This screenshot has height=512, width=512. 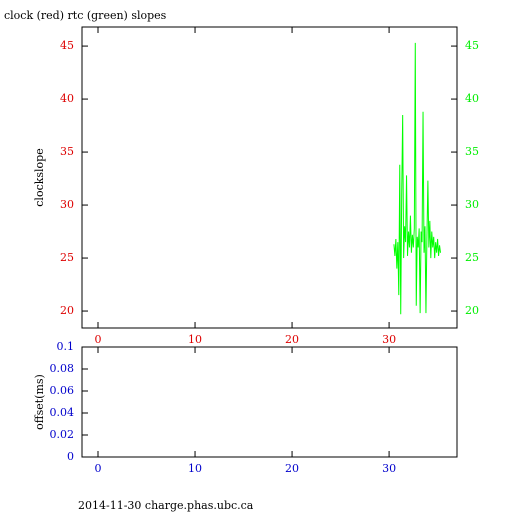 I want to click on y-tick-label: 25, so click(x=67, y=257).